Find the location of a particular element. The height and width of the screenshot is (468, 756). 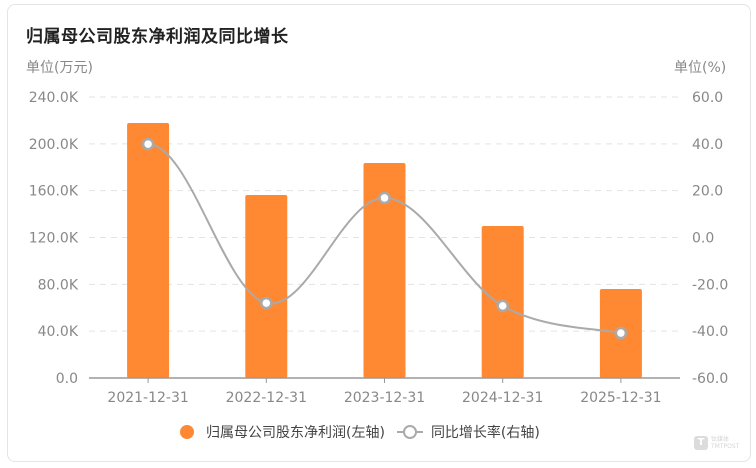

left-tick-label: 240.0K is located at coordinates (54, 98).